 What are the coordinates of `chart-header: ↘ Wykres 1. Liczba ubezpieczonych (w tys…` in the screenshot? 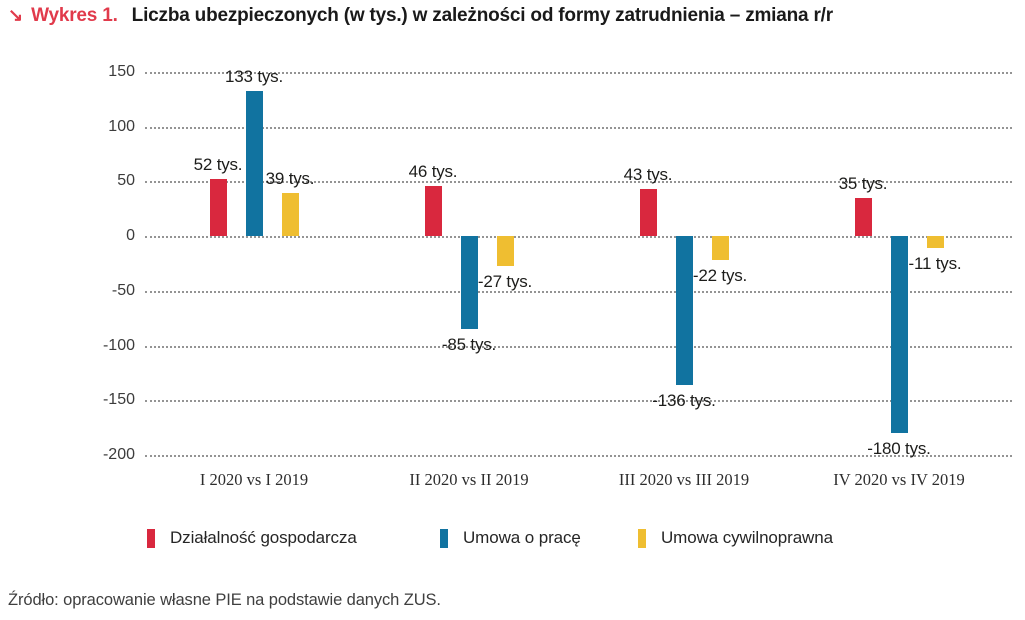 It's located at (420, 16).